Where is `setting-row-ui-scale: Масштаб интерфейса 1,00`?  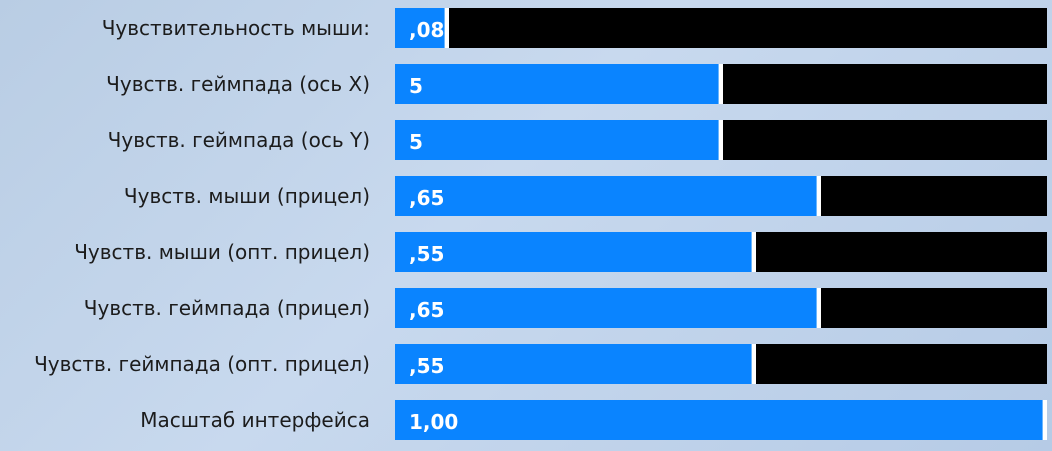 setting-row-ui-scale: Масштаб интерфейса 1,00 is located at coordinates (526, 420).